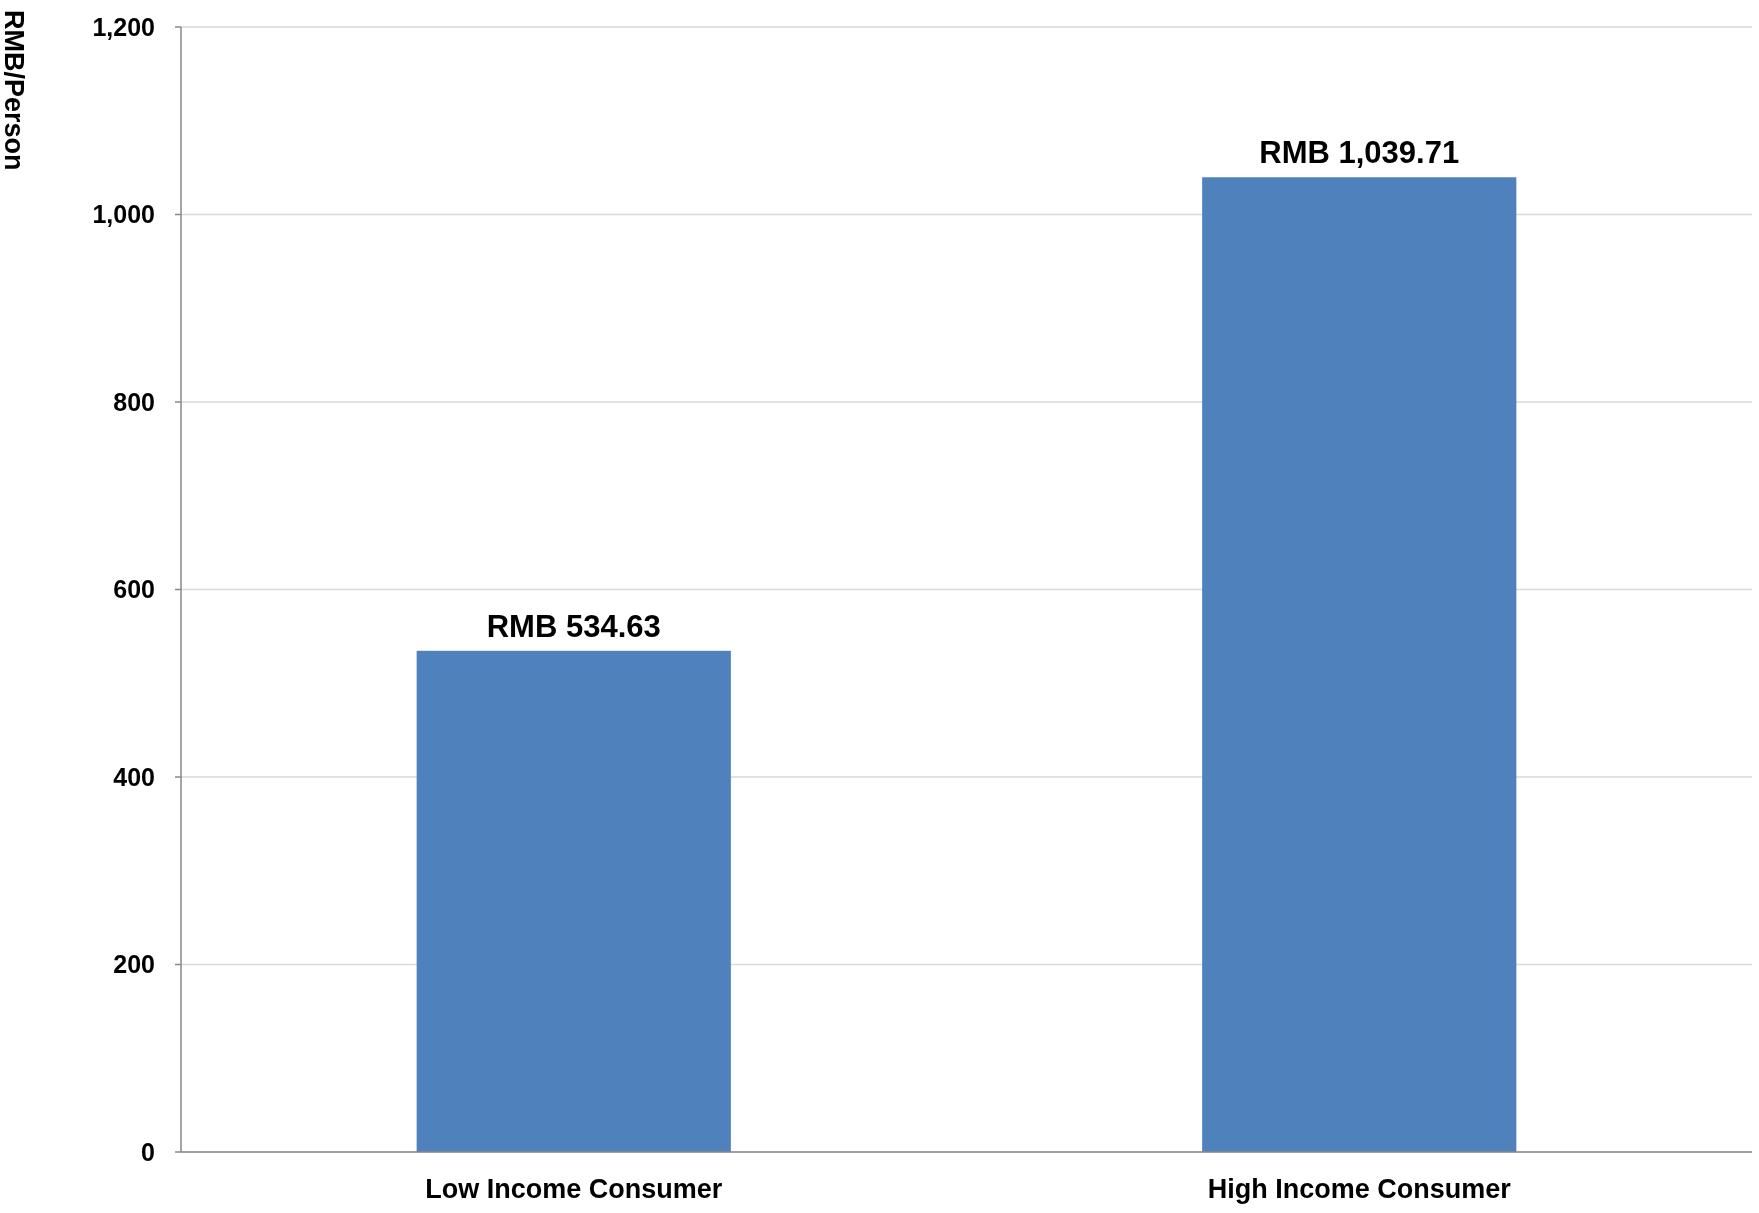 The width and height of the screenshot is (1759, 1213). I want to click on y-tick-label: 600, so click(134, 589).